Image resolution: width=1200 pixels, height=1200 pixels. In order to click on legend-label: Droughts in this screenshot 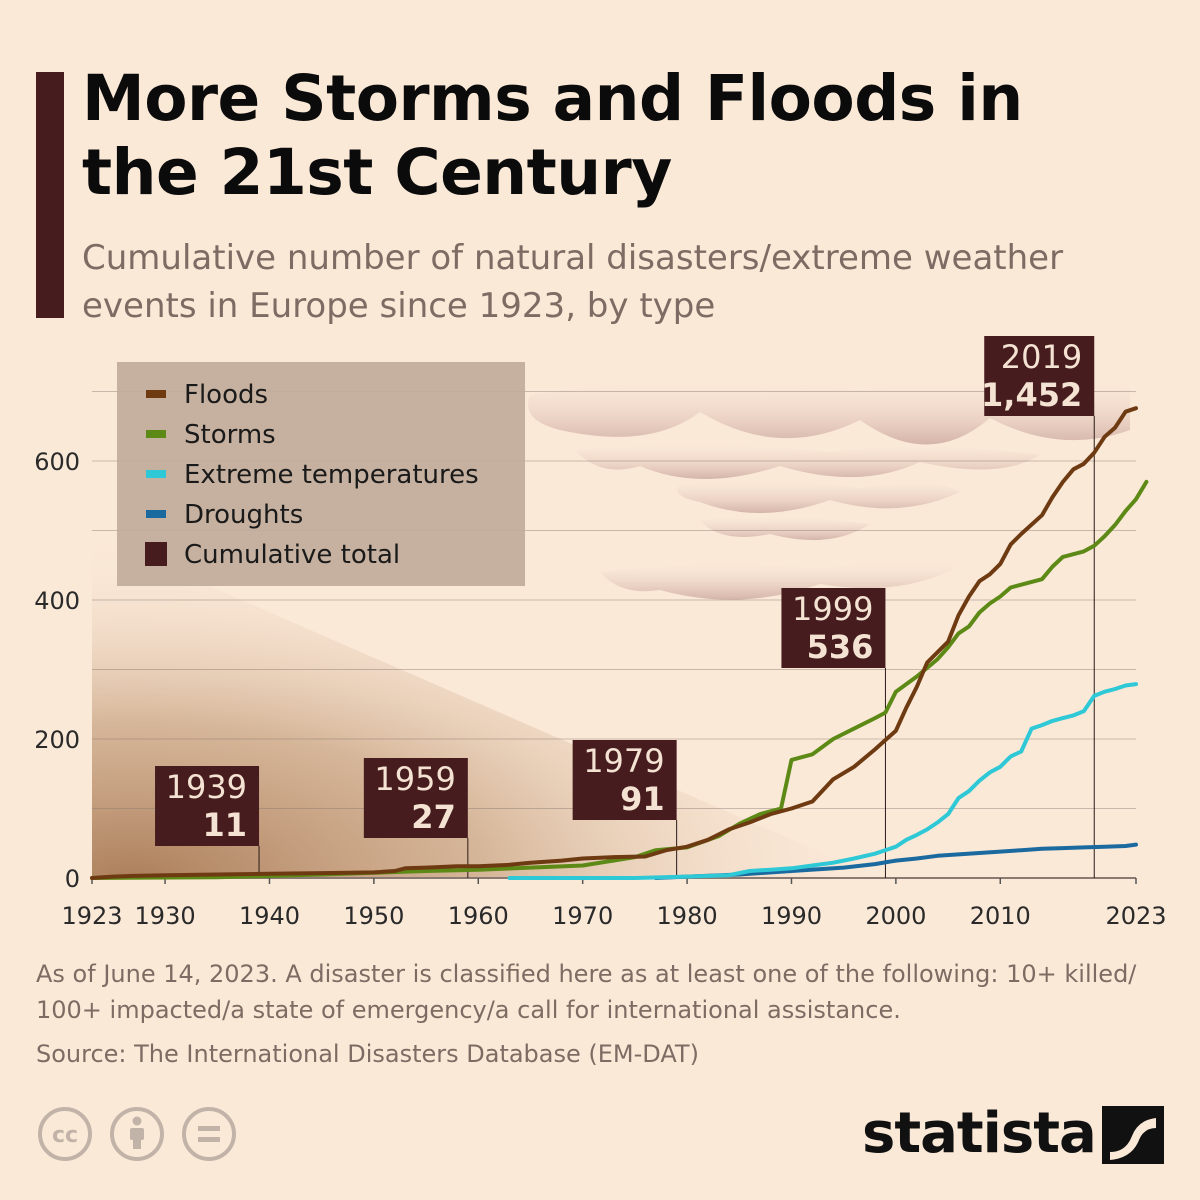, I will do `click(243, 515)`.